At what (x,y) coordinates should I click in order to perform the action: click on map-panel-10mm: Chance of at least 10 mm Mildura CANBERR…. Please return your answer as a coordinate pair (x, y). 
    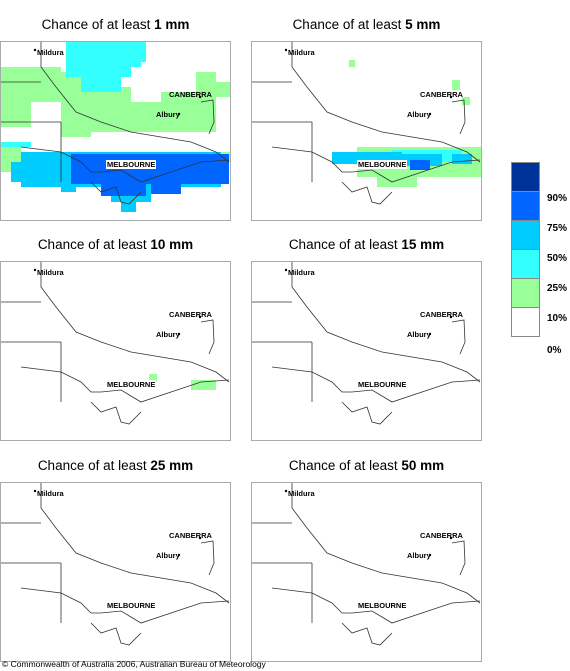
    Looking at the image, I should click on (115, 339).